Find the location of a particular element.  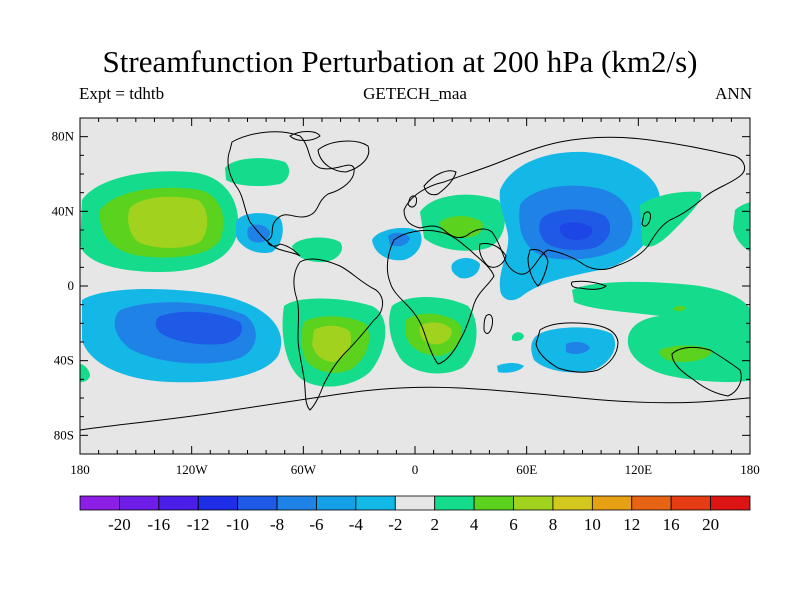

coast-japan is located at coordinates (646, 219).